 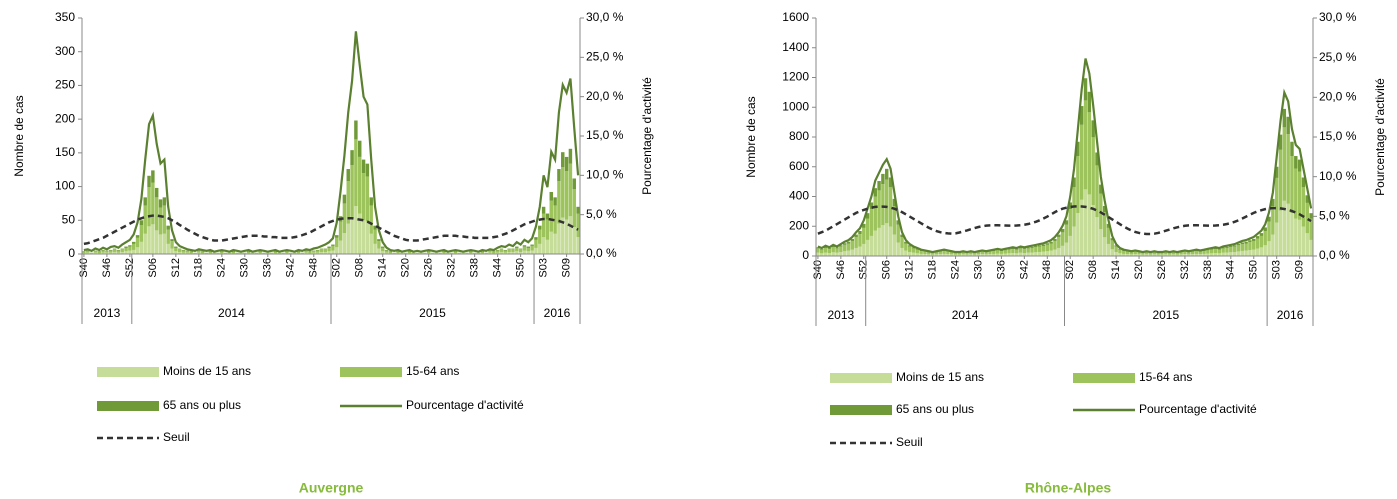 I want to click on legend-label: 15-64 ans, so click(x=1165, y=377).